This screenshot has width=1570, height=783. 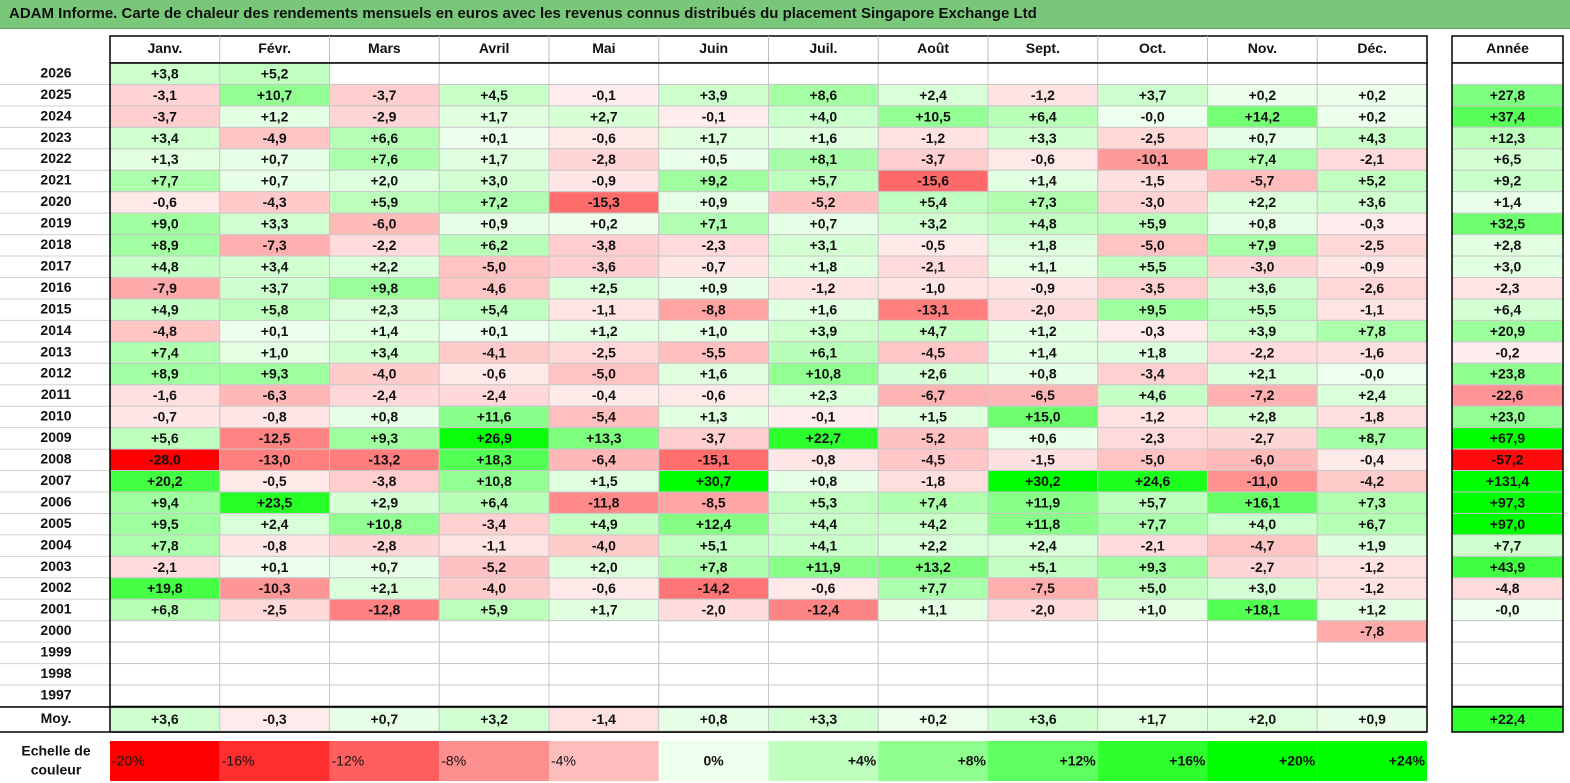 I want to click on annual-value: +32,5, so click(x=1508, y=224).